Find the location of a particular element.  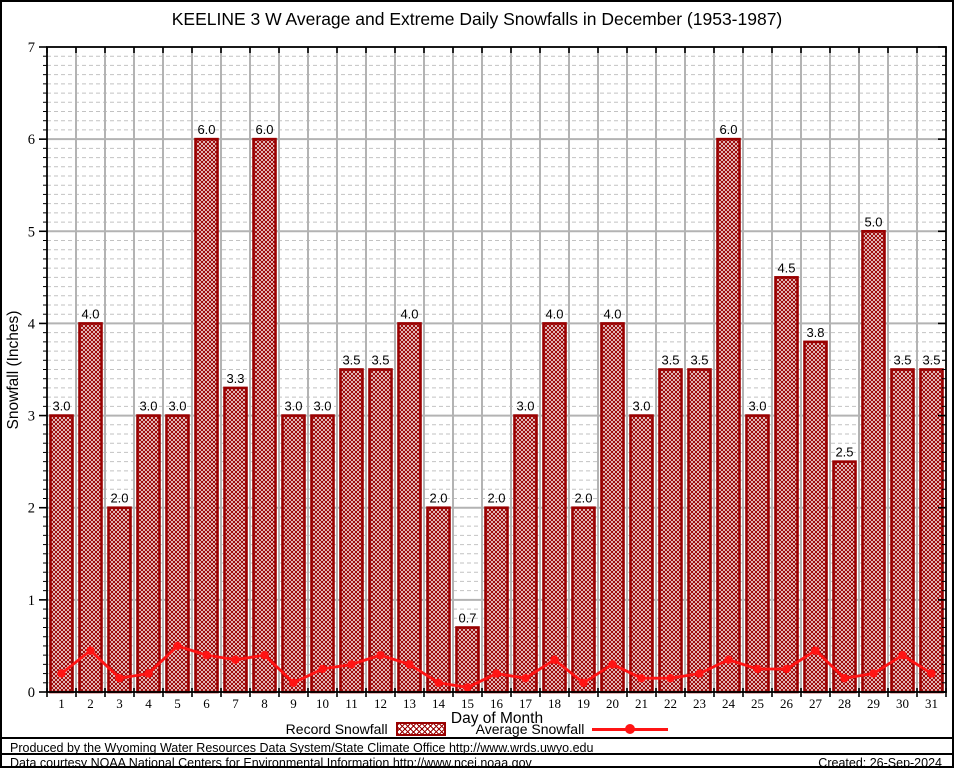

day-label: 15 is located at coordinates (467, 703).